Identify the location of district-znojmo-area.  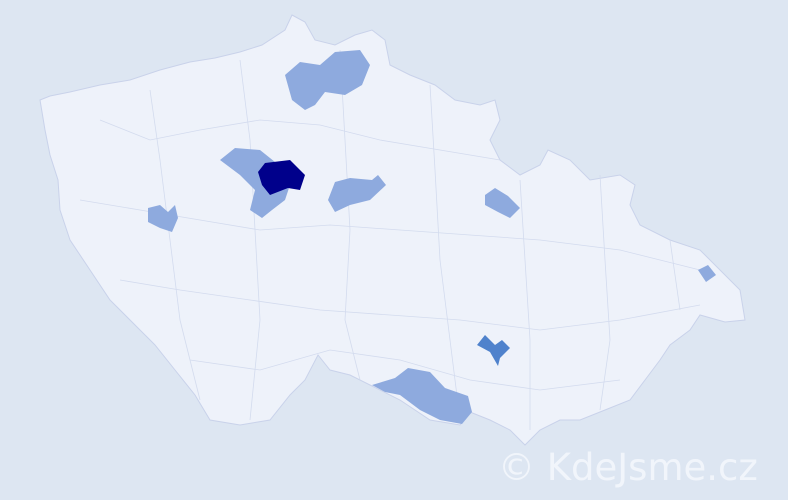
(422, 396).